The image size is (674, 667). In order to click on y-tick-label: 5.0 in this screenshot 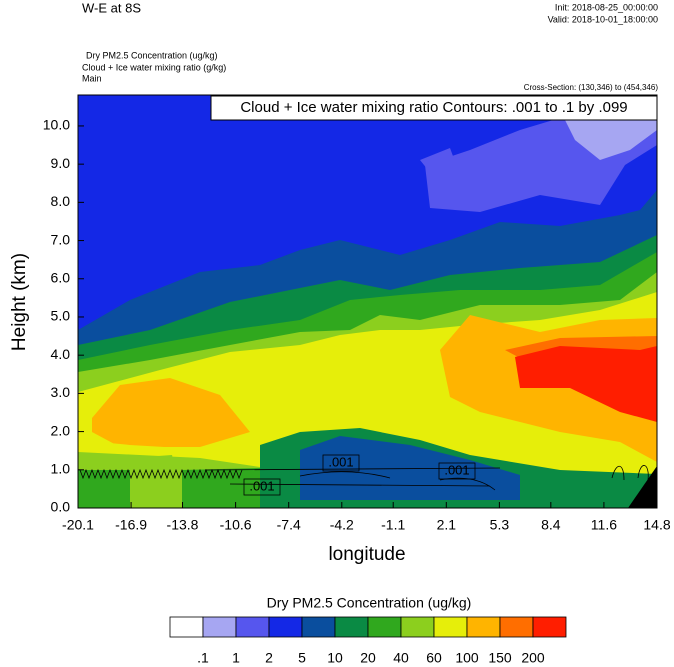, I will do `click(61, 316)`.